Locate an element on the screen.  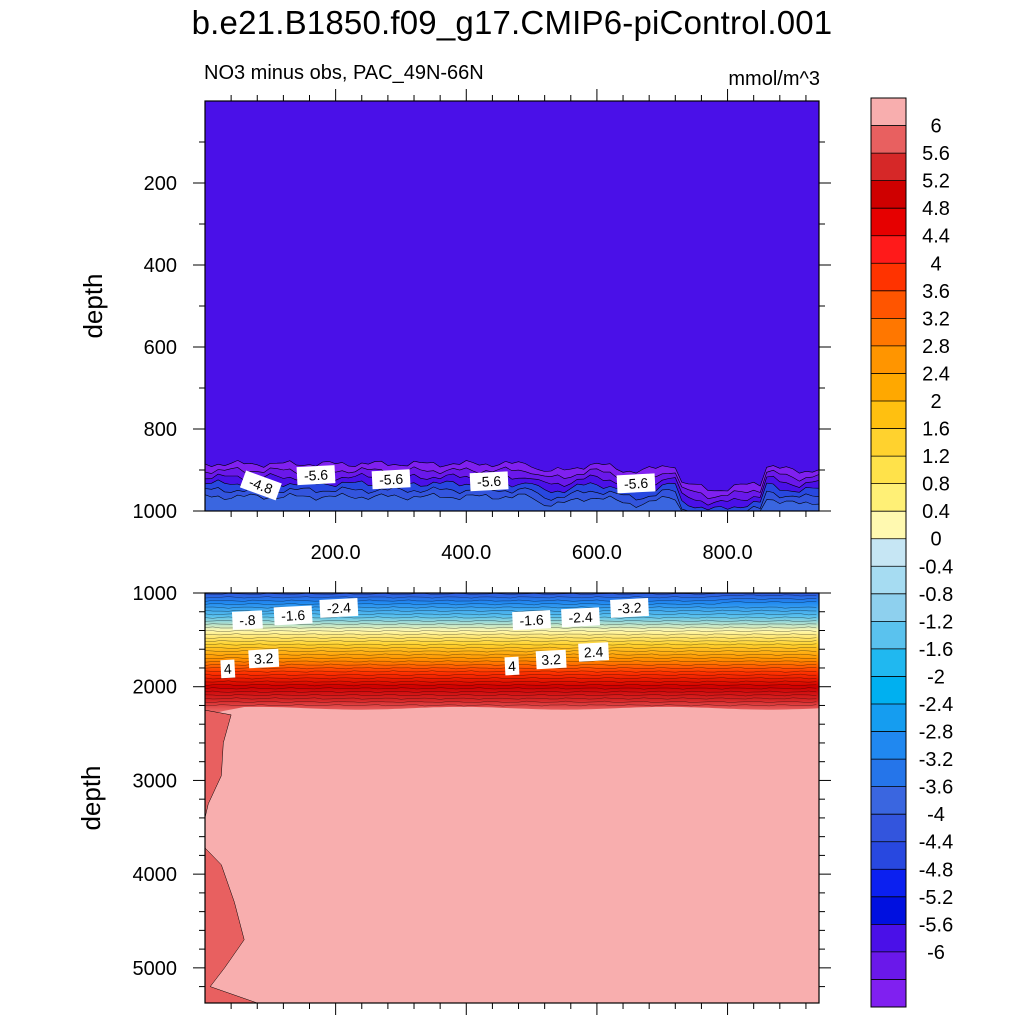
colorbar-label: -0.4 is located at coordinates (936, 567).